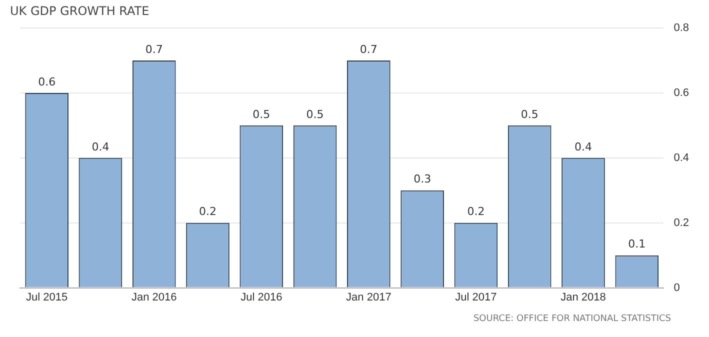 The image size is (709, 337). What do you see at coordinates (583, 297) in the screenshot?
I see `x-tick-label: Jan 2018` at bounding box center [583, 297].